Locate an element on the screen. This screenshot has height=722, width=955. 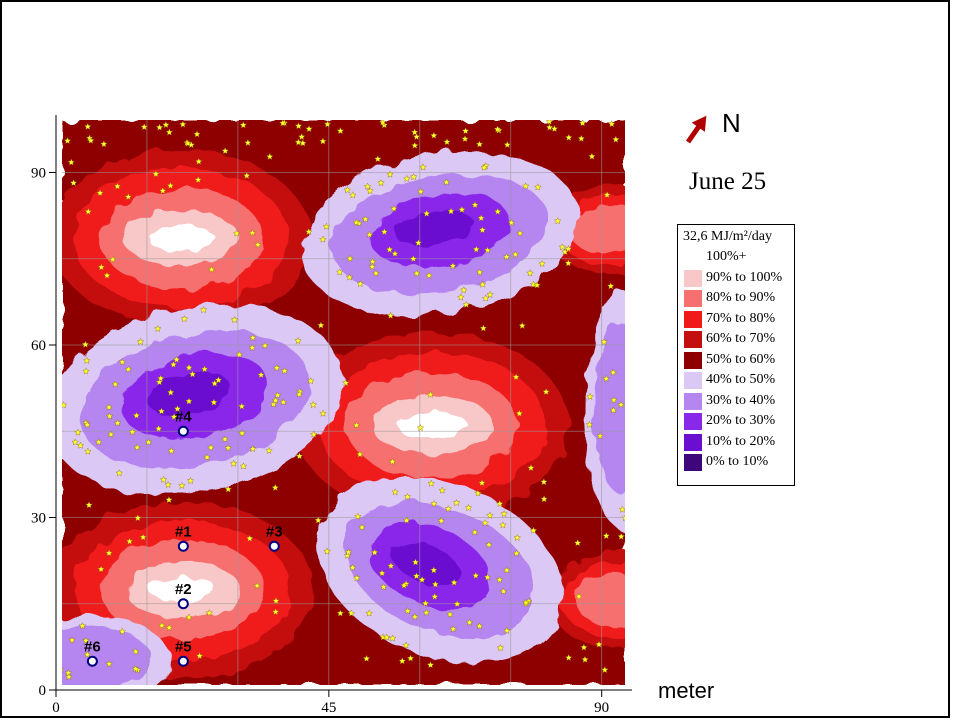
y-tick-label: 90 is located at coordinates (38, 174).